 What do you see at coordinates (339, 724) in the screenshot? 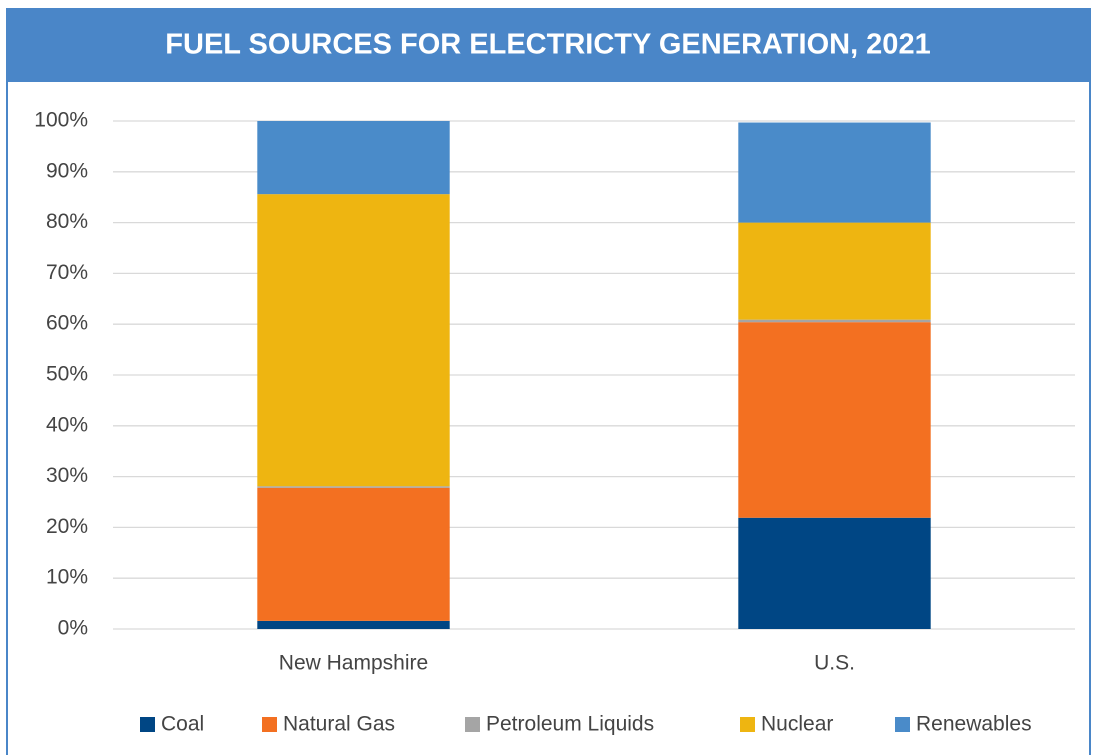
I see `legend-label: Natural Gas` at bounding box center [339, 724].